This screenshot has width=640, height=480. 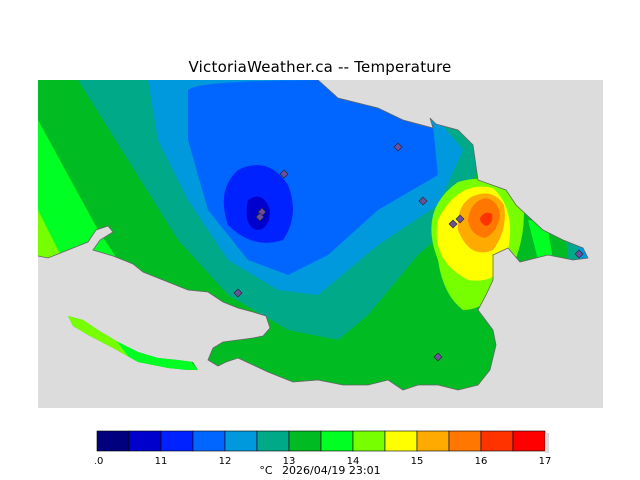 What do you see at coordinates (225, 461) in the screenshot?
I see `legend-tick-label: 12` at bounding box center [225, 461].